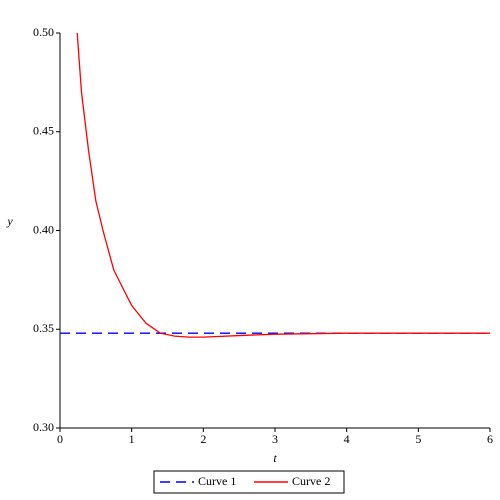  I want to click on x-tick-label: 5, so click(418, 439).